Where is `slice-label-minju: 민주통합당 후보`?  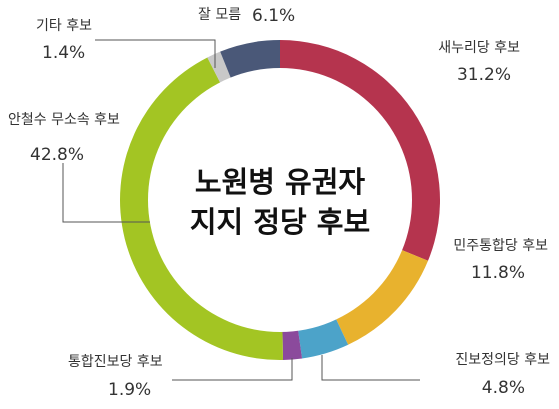
slice-label-minju: 민주통합당 후보 is located at coordinates (500, 246).